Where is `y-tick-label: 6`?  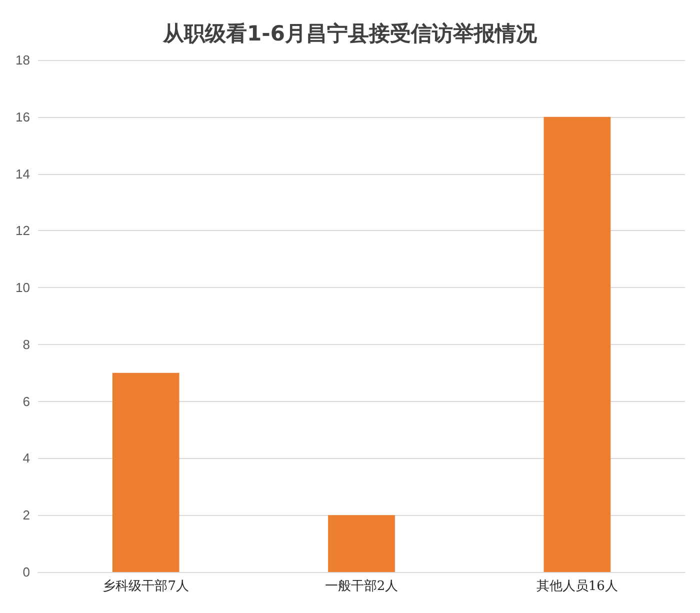 y-tick-label: 6 is located at coordinates (26, 401).